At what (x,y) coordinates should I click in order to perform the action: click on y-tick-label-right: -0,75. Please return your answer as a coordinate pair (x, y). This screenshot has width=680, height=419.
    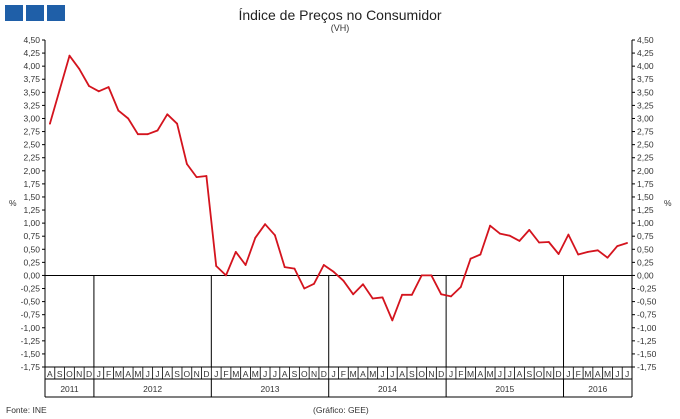
    Looking at the image, I should click on (647, 315).